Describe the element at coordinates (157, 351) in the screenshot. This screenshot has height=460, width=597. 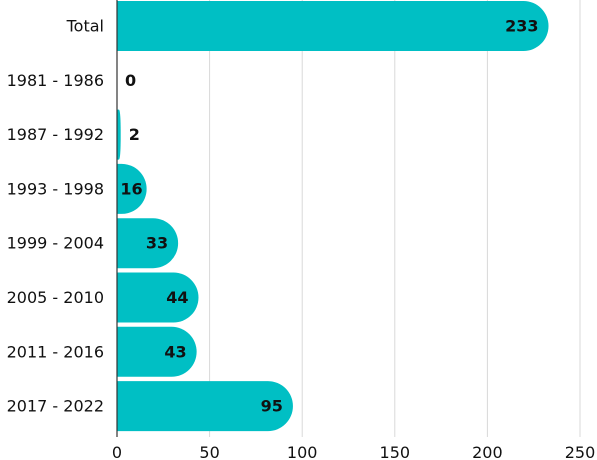
I see `bar-2011-2016` at that location.